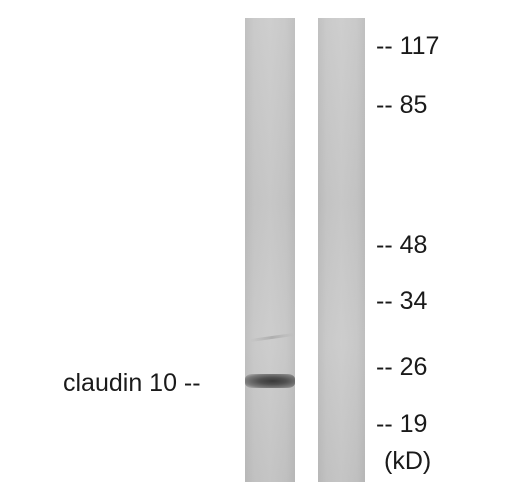  What do you see at coordinates (270, 381) in the screenshot?
I see `claudin-10-band` at bounding box center [270, 381].